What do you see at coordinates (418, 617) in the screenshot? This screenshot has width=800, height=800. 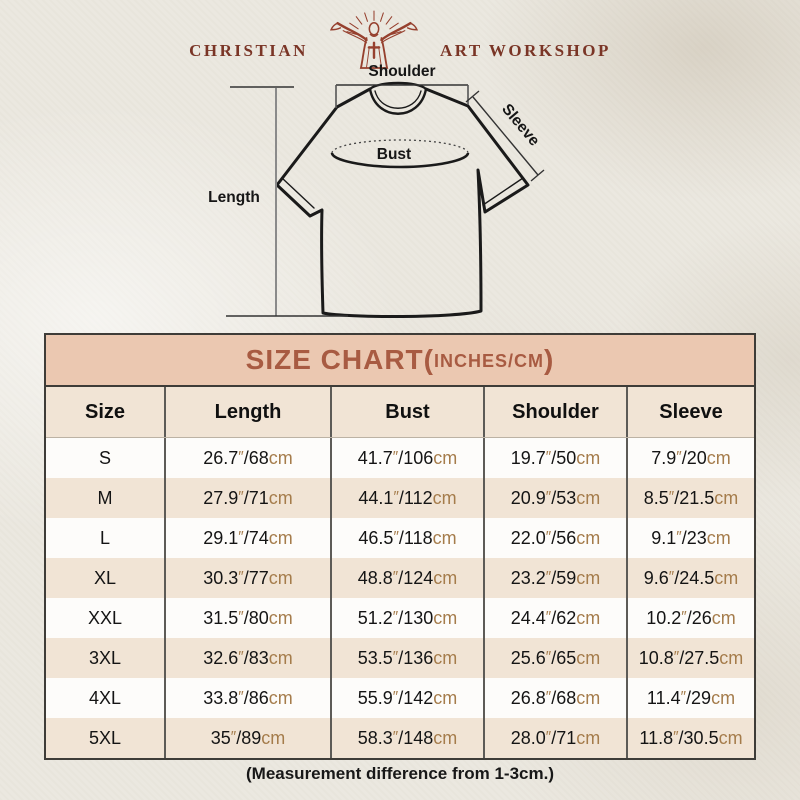 I see `cm-value: 130` at bounding box center [418, 617].